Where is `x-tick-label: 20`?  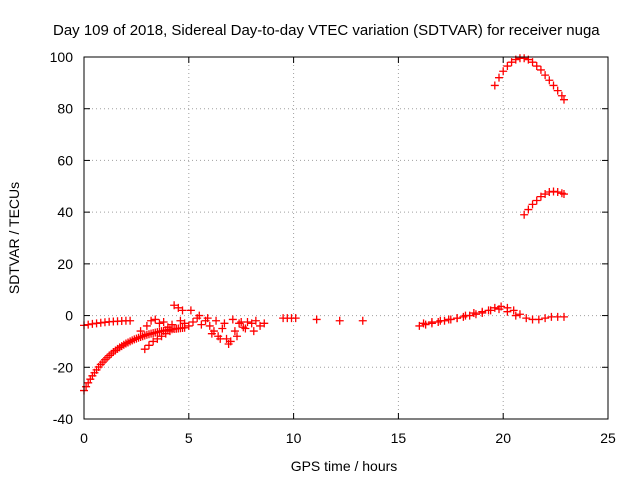
x-tick-label: 20 is located at coordinates (503, 438).